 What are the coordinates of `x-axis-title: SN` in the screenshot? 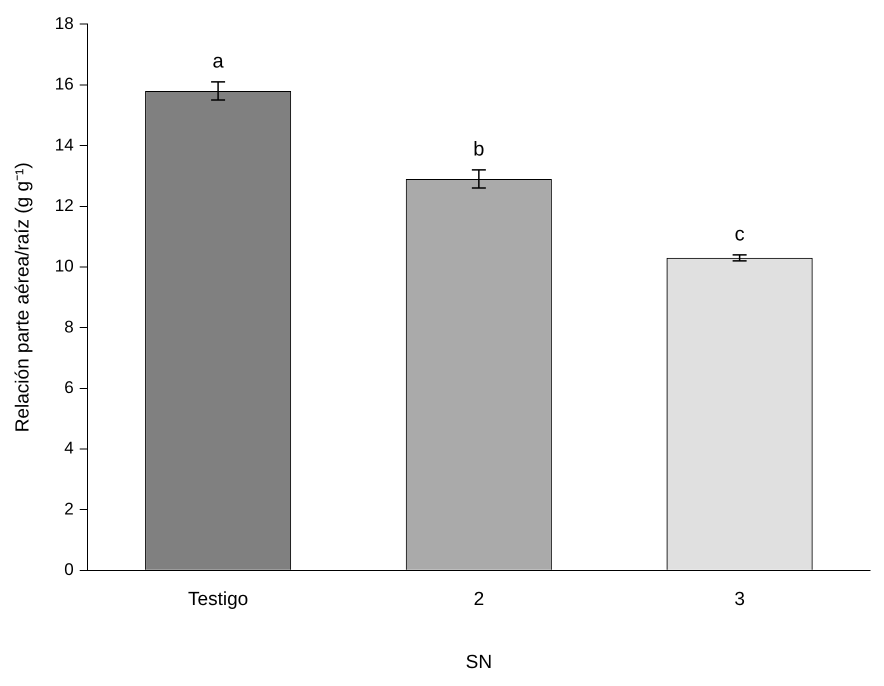 It's located at (479, 662).